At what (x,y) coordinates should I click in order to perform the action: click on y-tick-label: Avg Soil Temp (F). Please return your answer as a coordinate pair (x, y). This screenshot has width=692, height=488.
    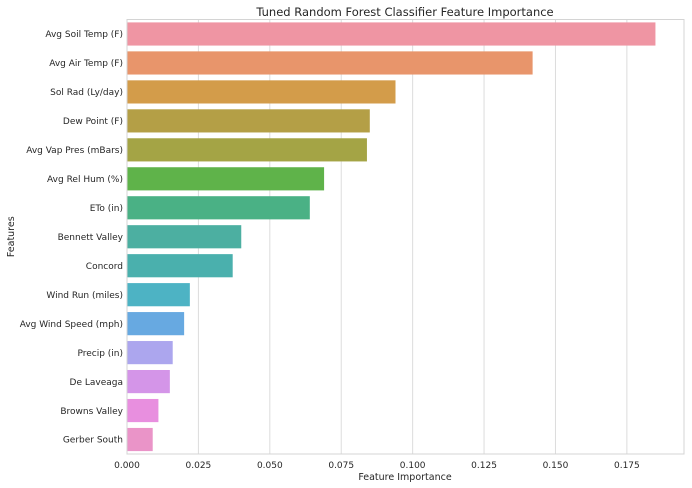
    Looking at the image, I should click on (84, 35).